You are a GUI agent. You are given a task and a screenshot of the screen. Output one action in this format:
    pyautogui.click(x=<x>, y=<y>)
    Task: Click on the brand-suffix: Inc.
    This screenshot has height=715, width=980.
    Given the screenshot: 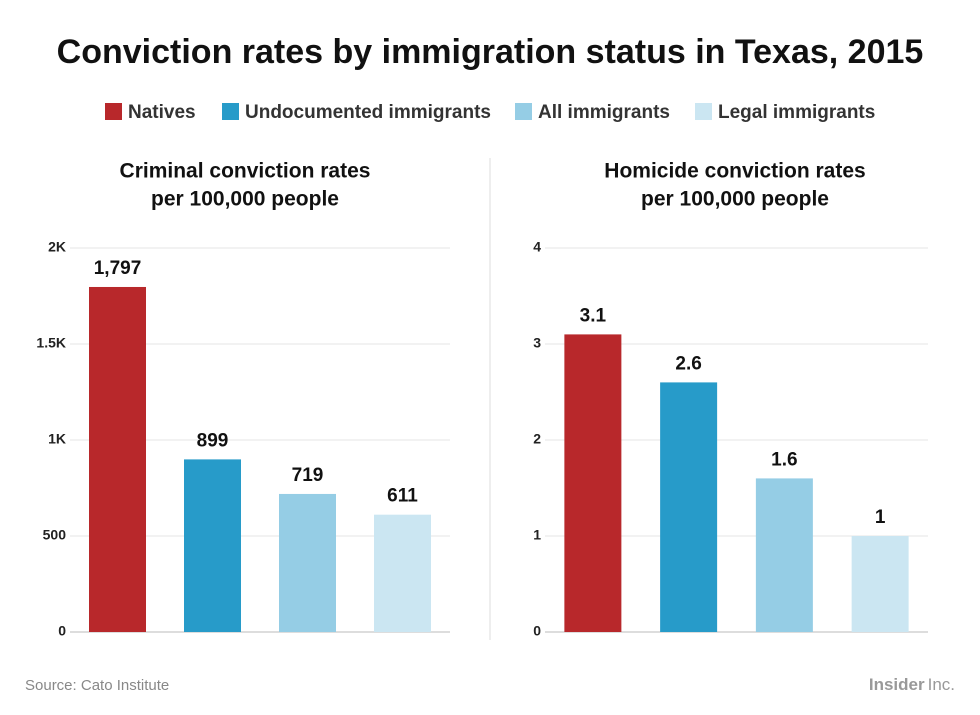 What is the action you would take?
    pyautogui.click(x=941, y=684)
    